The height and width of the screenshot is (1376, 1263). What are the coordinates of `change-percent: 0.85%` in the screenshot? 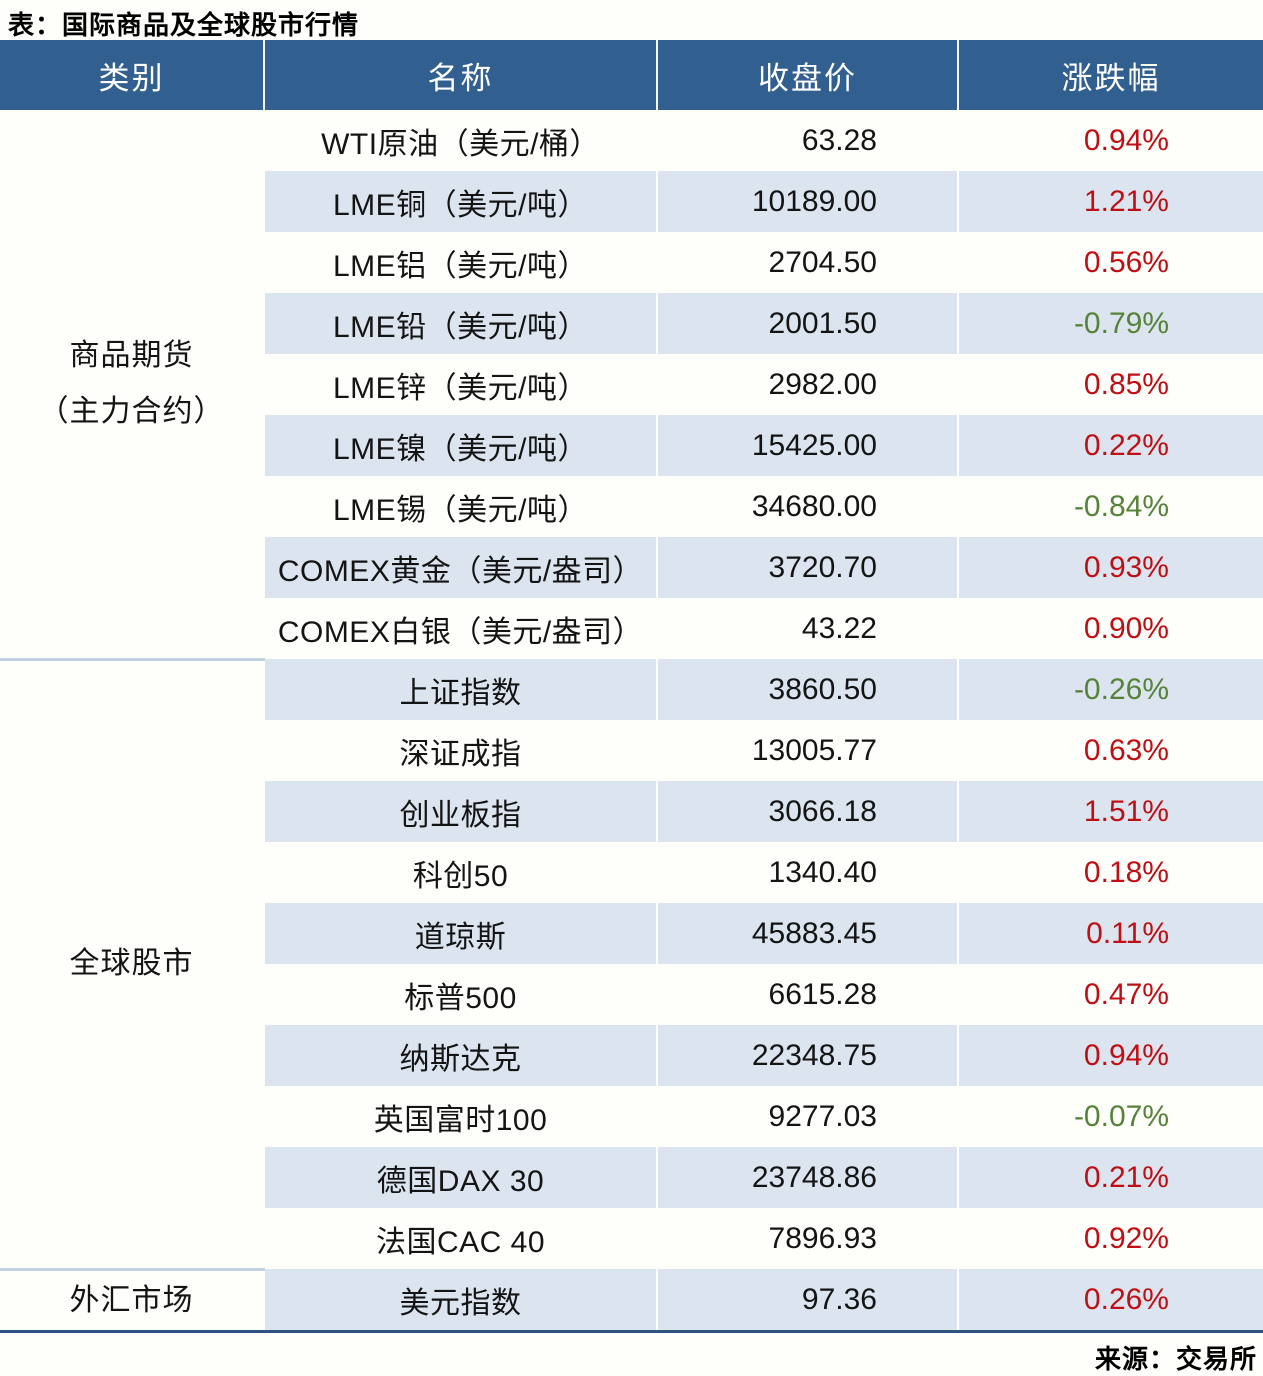 It's located at (1110, 384).